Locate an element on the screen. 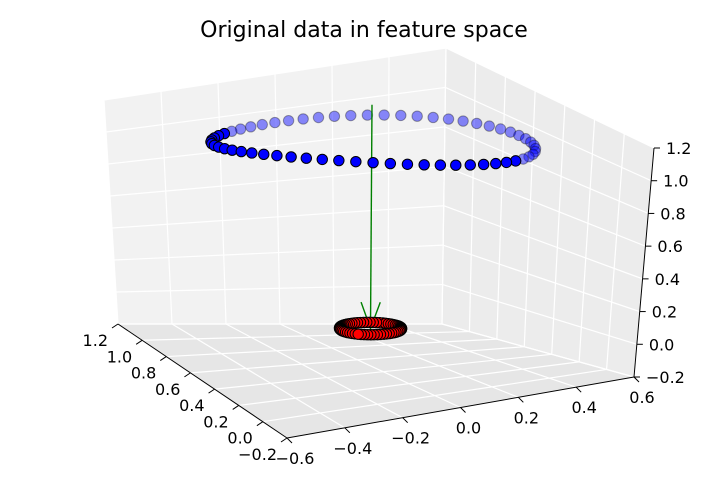 The height and width of the screenshot is (499, 728). z-tick-label: 1.2 is located at coordinates (678, 148).